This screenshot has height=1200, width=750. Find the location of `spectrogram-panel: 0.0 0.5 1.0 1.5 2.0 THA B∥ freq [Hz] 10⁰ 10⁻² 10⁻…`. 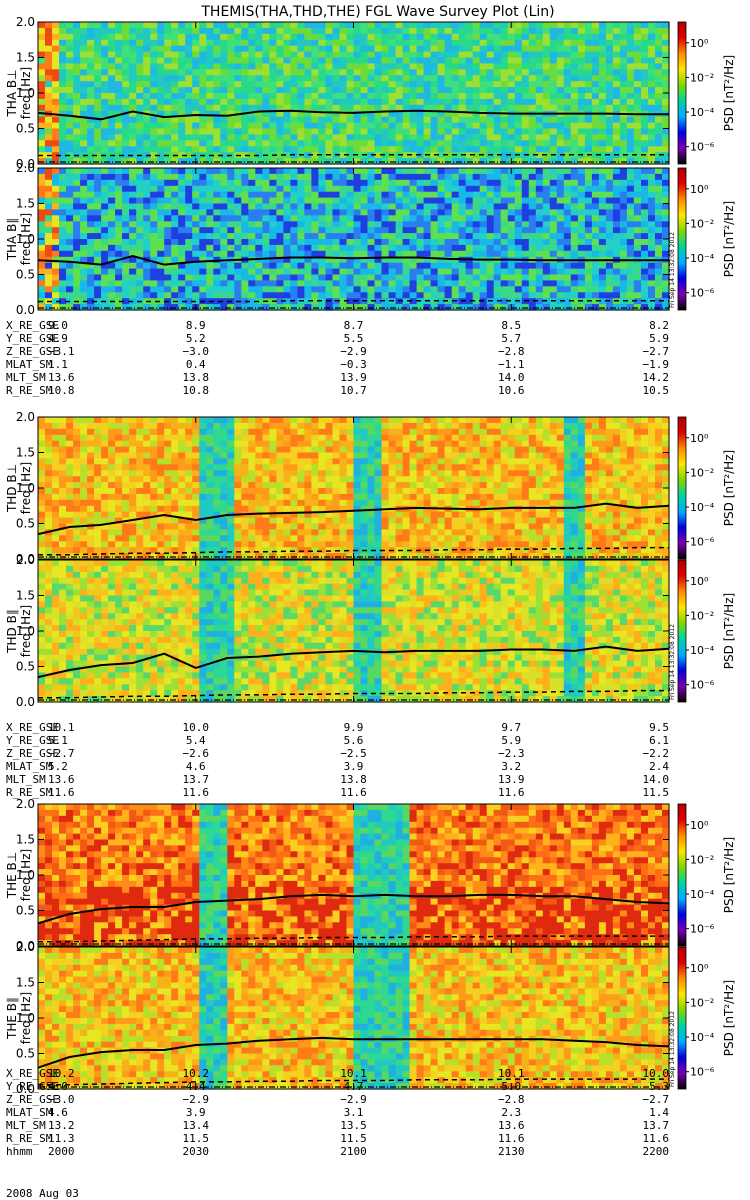

spectrogram-panel: 0.0 0.5 1.0 1.5 2.0 THA B∥ freq [Hz] 10⁰ 10⁻² 10⁻… is located at coordinates (370, 239).